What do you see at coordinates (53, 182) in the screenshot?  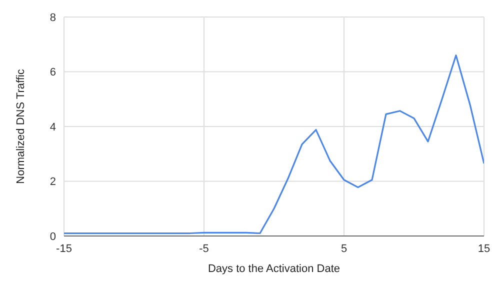 I see `y-tick-label: 2` at bounding box center [53, 182].